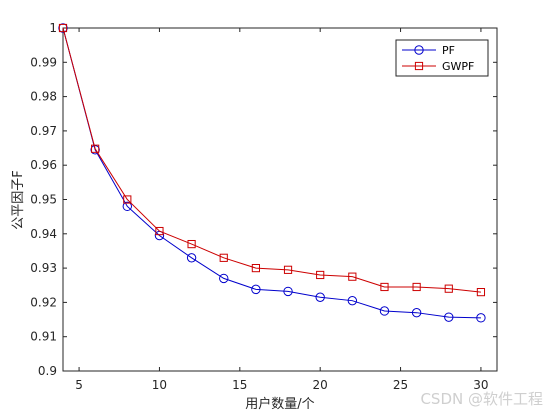 Image resolution: width=551 pixels, height=420 pixels. What do you see at coordinates (43, 200) in the screenshot?
I see `y-tick-label: 0.95` at bounding box center [43, 200].